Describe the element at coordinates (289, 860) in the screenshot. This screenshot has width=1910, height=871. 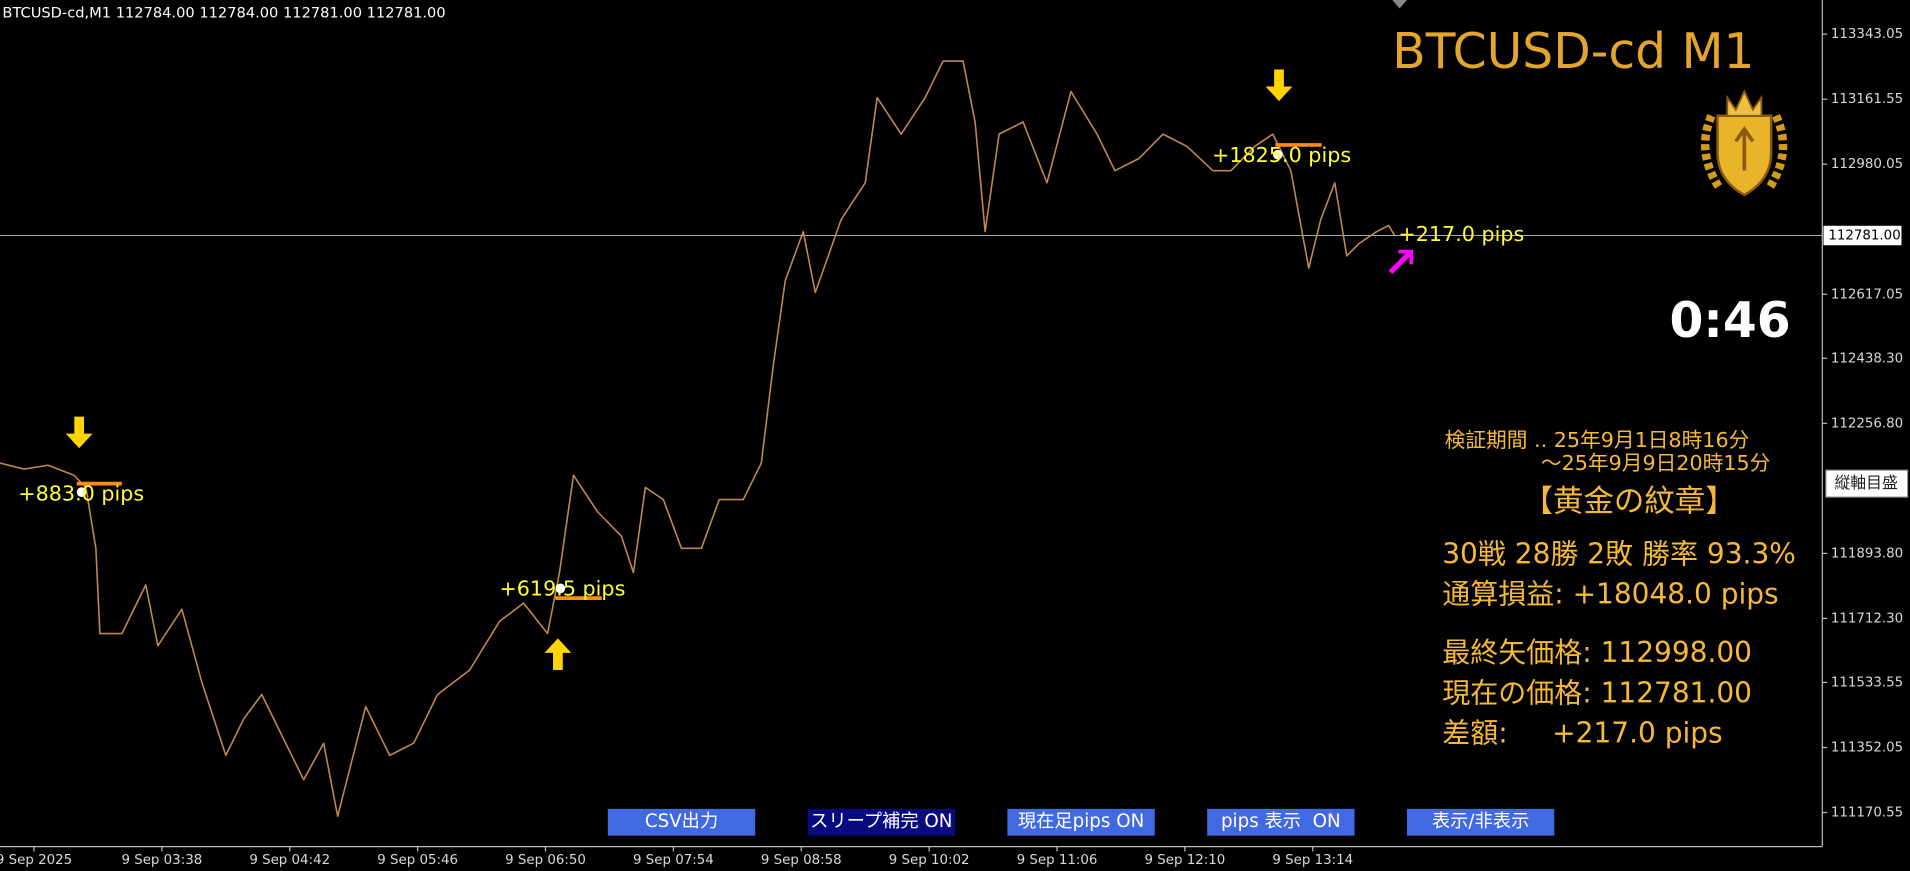
I see `x-tick-label: 9 Sep 04:42` at that location.